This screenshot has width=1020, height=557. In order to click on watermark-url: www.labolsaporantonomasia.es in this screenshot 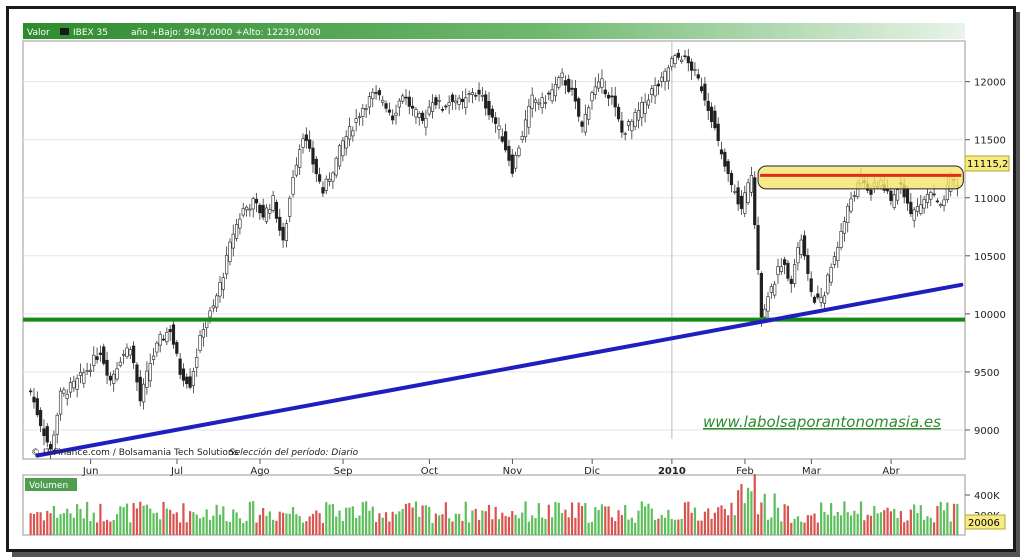, I will do `click(822, 422)`.